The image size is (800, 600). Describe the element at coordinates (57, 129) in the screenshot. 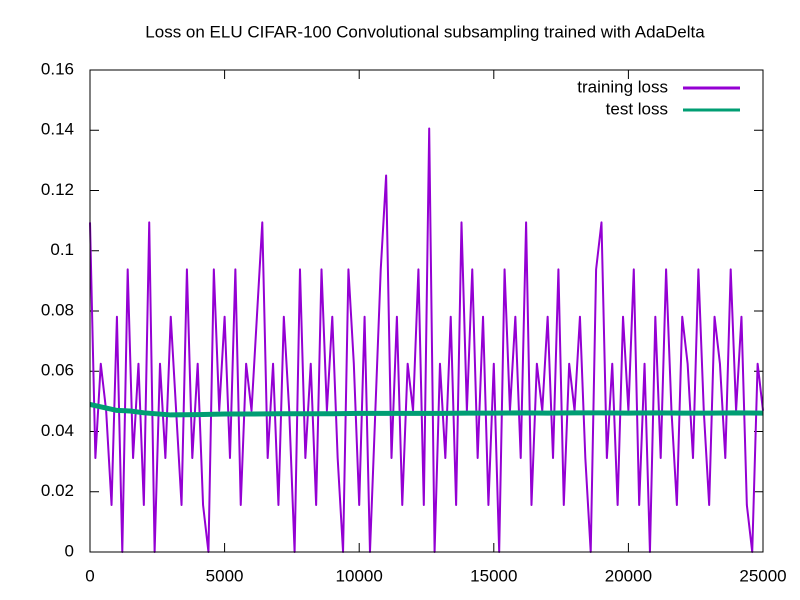

I see `y-tick-label: 0.14` at that location.